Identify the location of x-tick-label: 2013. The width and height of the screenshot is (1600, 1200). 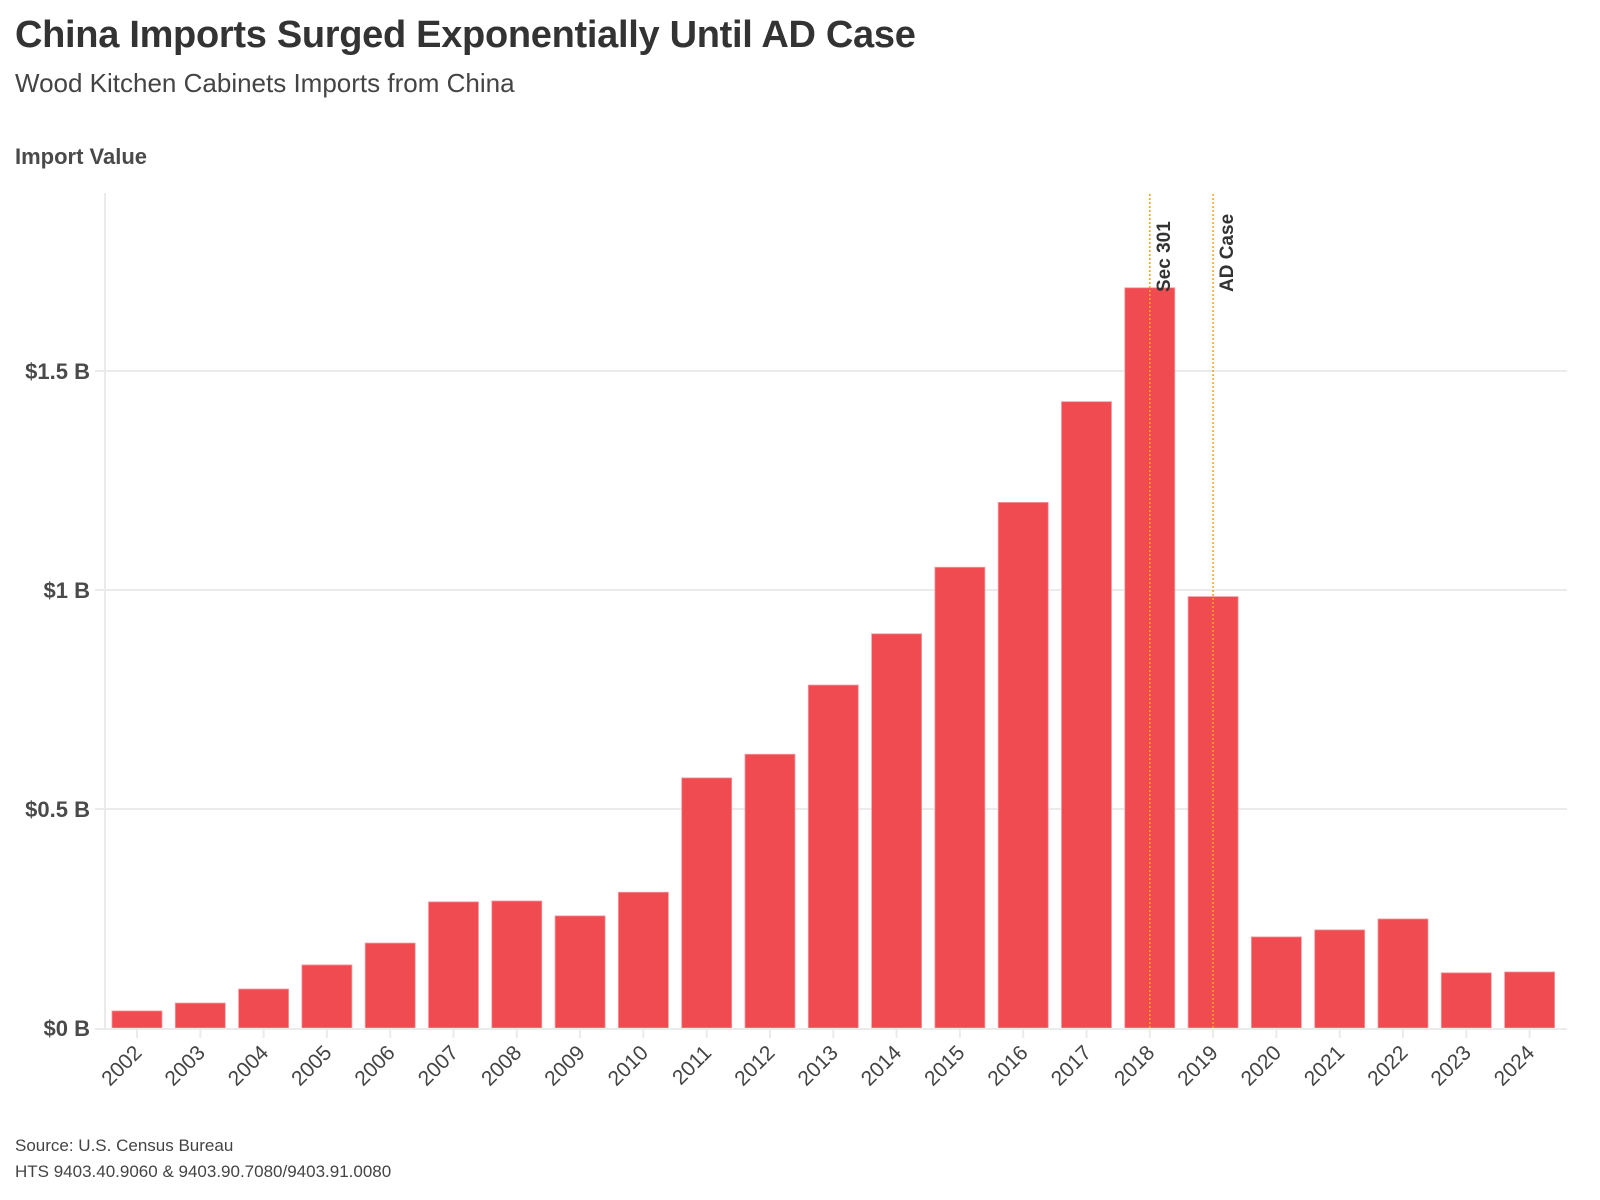
(818, 1065).